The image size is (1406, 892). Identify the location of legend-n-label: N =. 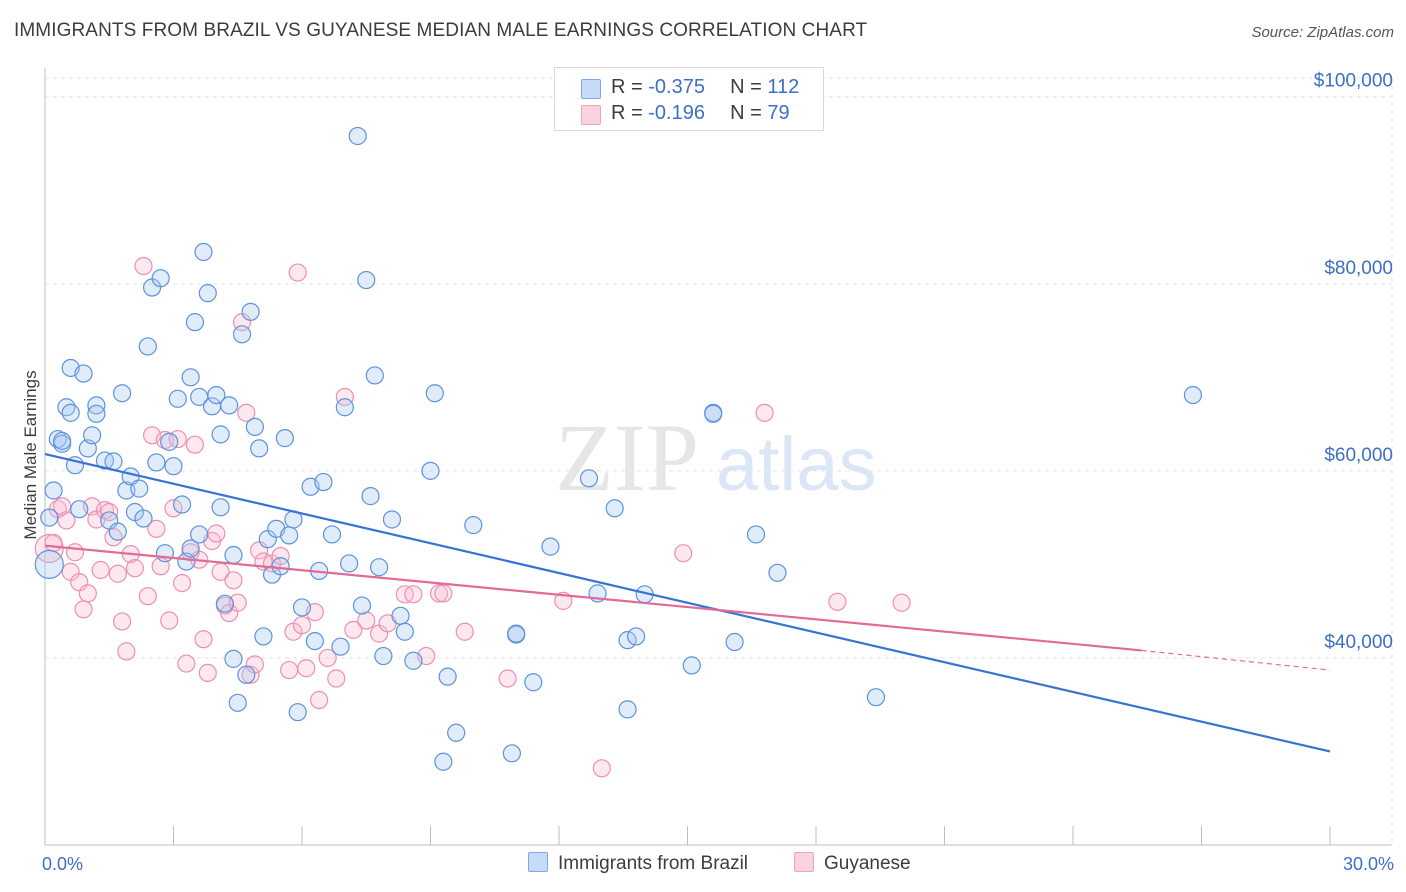
(749, 113).